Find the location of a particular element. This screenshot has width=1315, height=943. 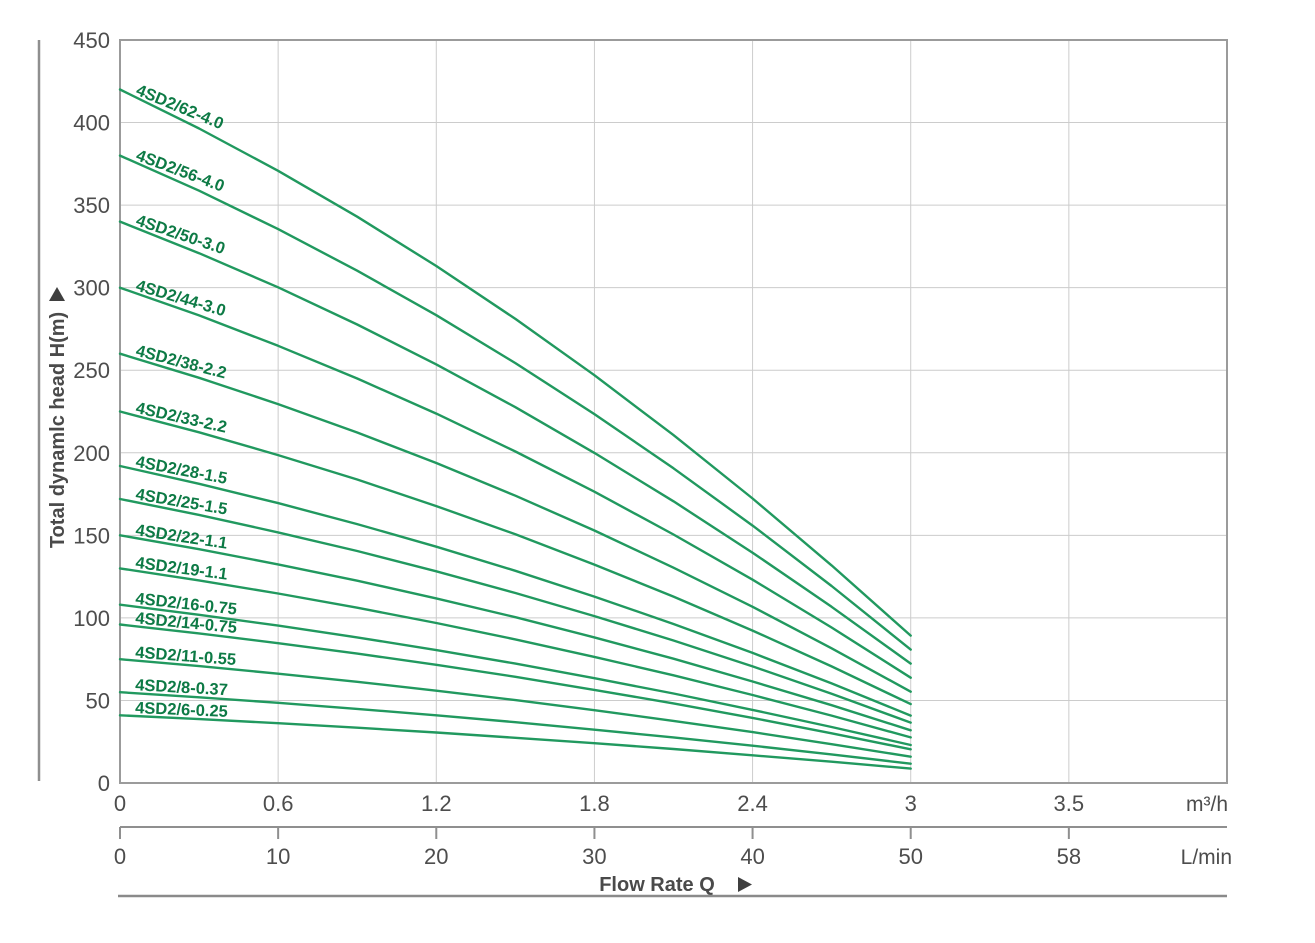

x-tick-m3h-3: 3 is located at coordinates (911, 803).